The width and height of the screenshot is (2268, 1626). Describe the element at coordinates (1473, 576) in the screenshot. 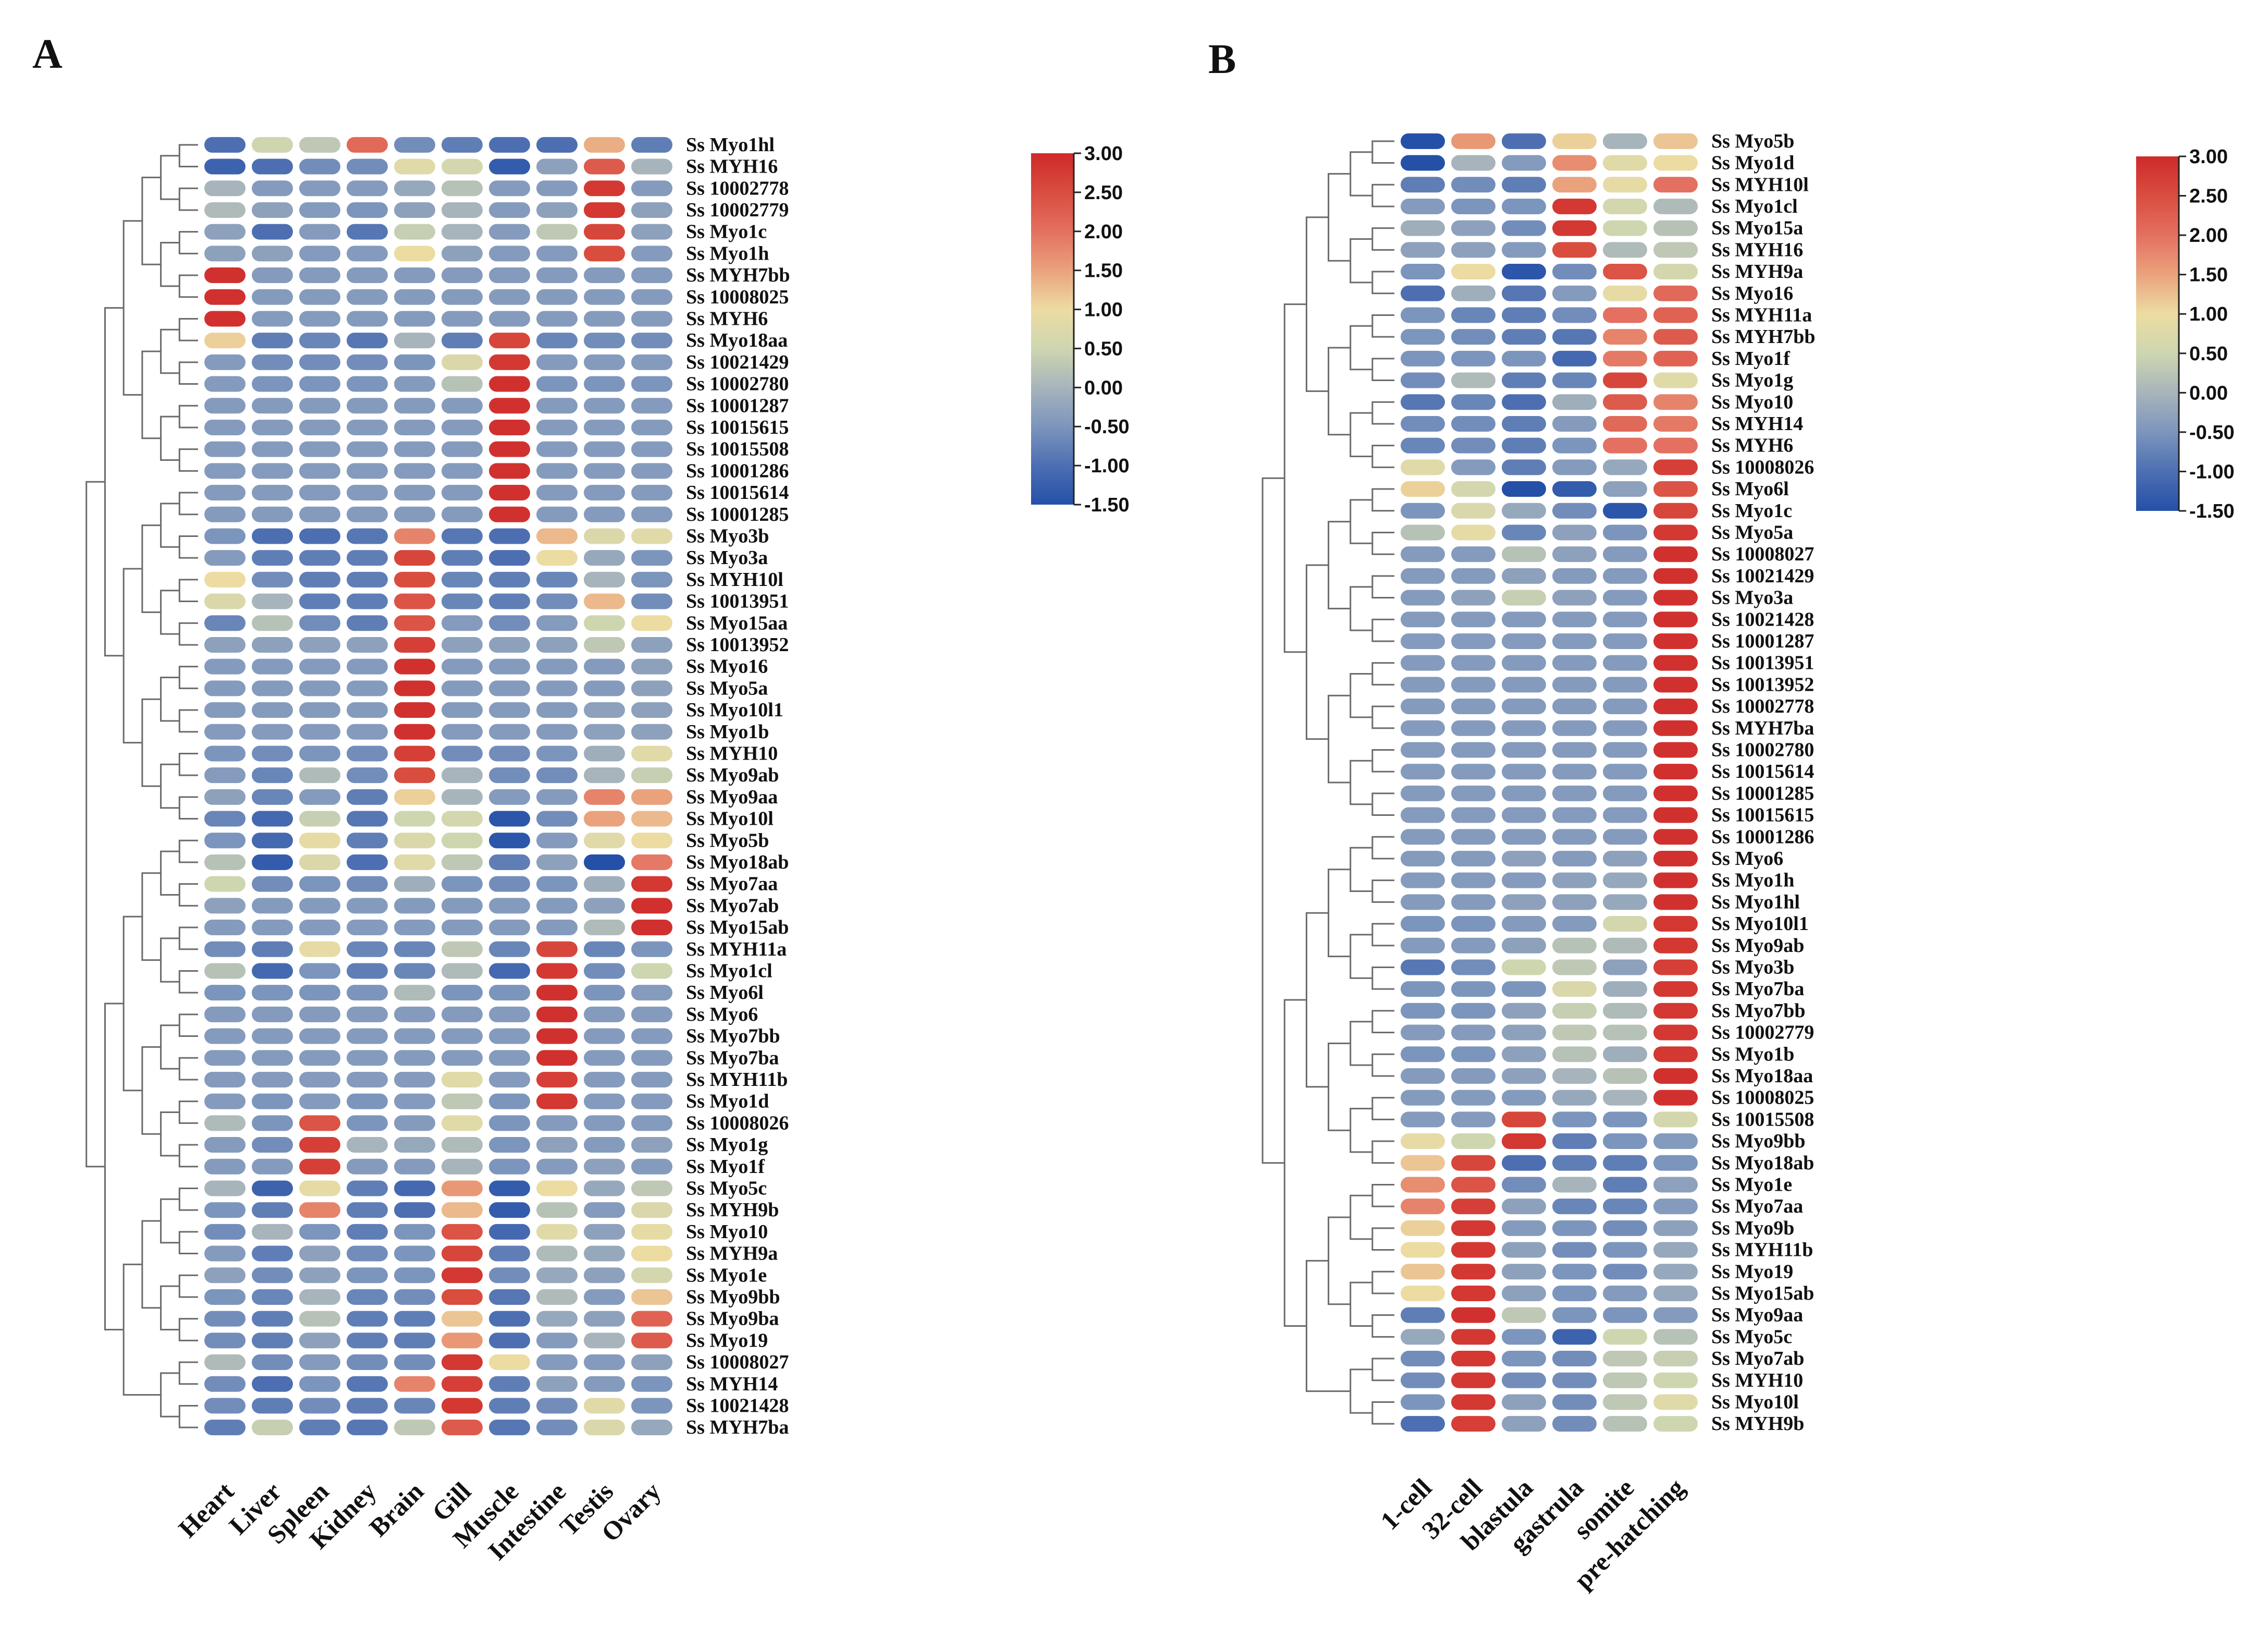

I see `heatmap-cell-ss-10021429-32-cell` at that location.